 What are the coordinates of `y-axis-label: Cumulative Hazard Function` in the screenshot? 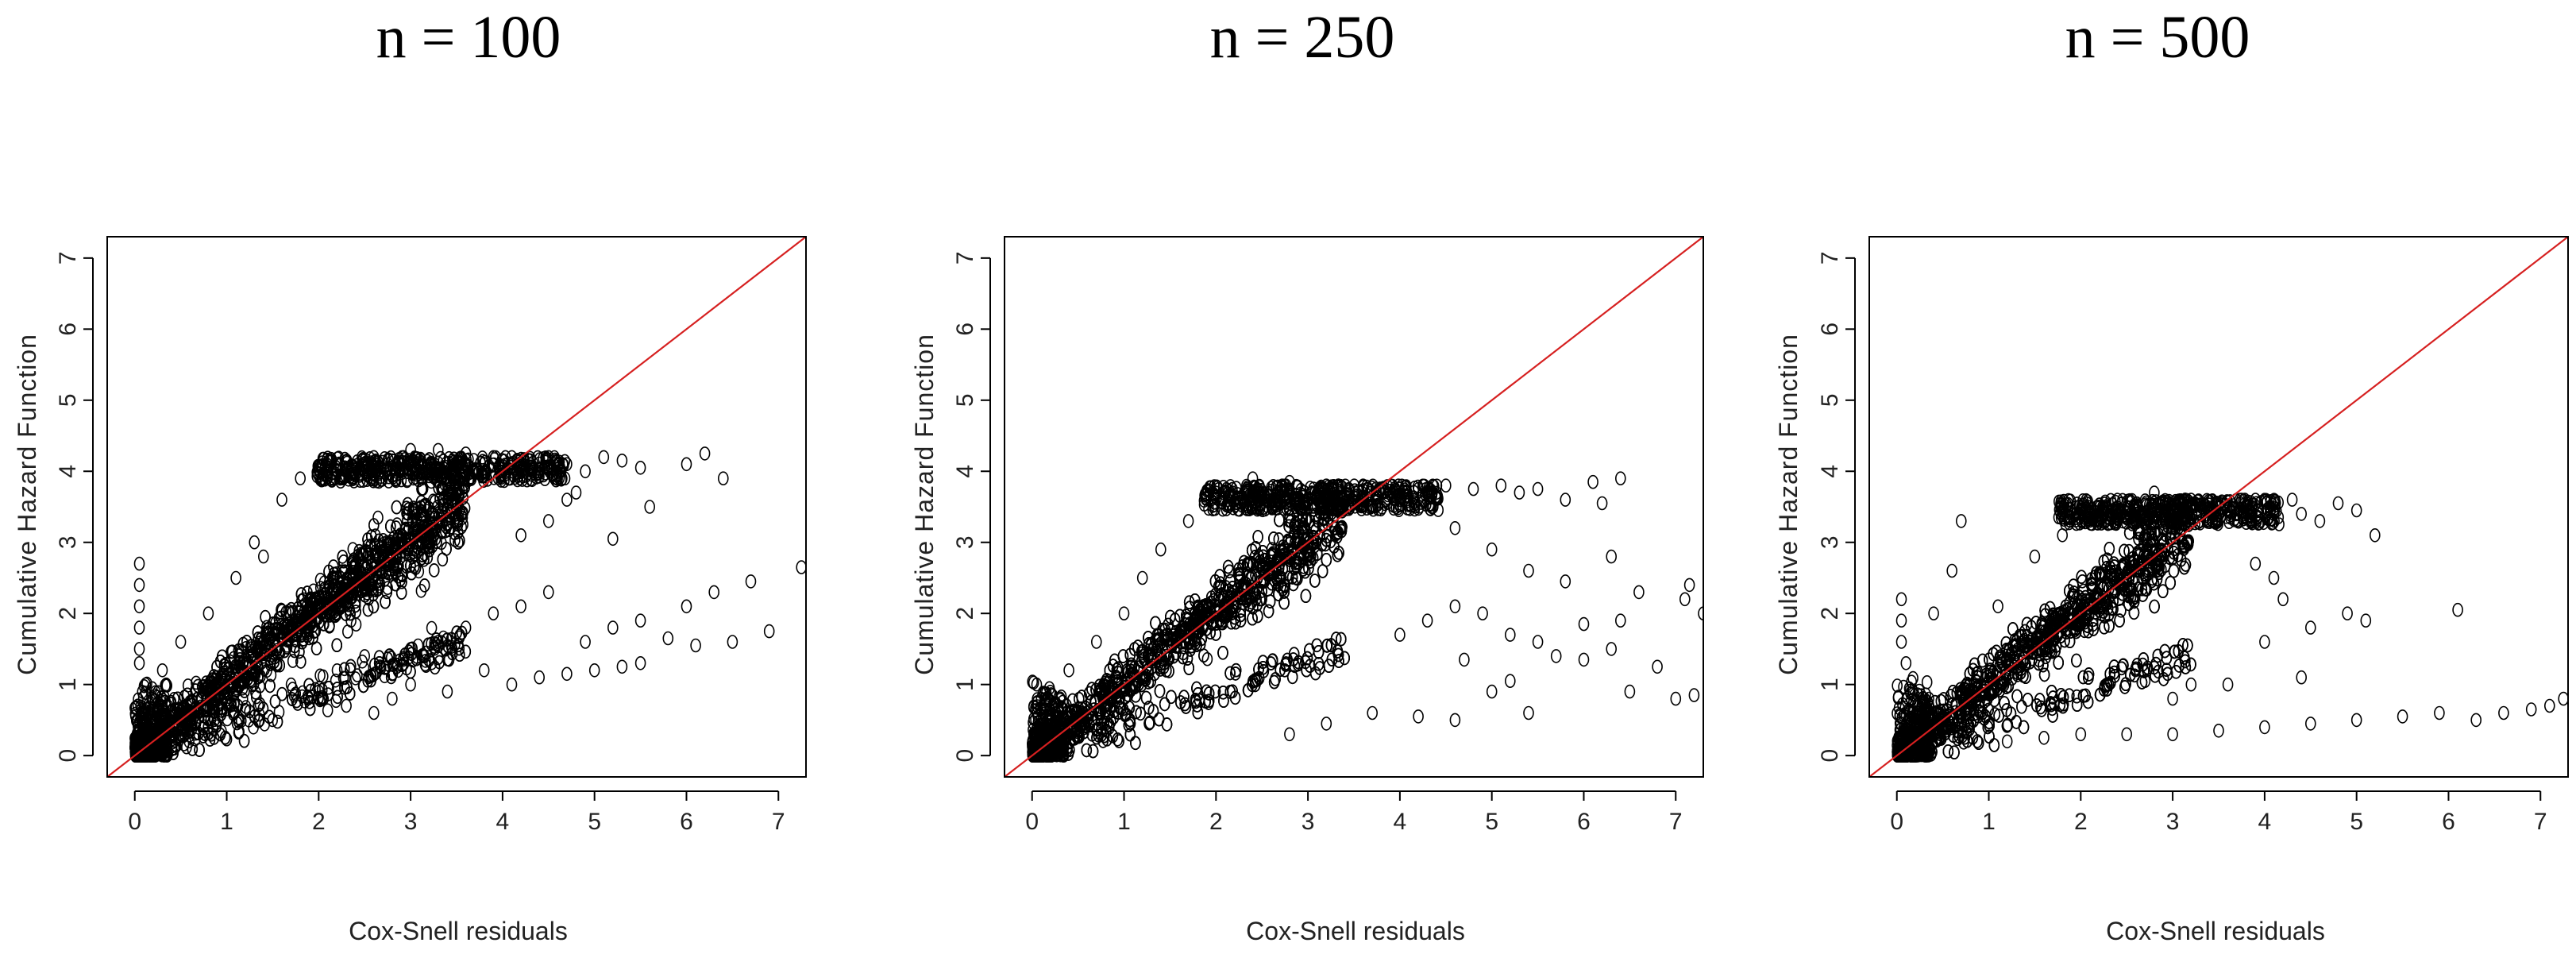 It's located at (924, 504).